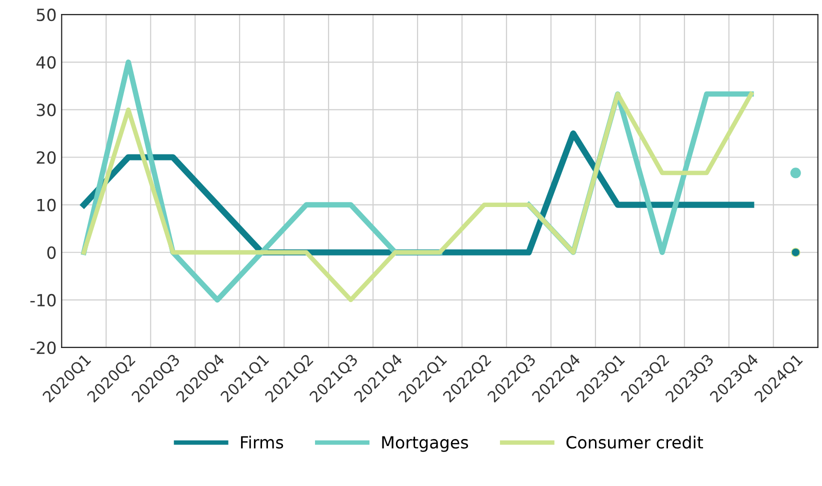 The image size is (822, 486). Describe the element at coordinates (46, 157) in the screenshot. I see `y-tick-label: 20` at that location.